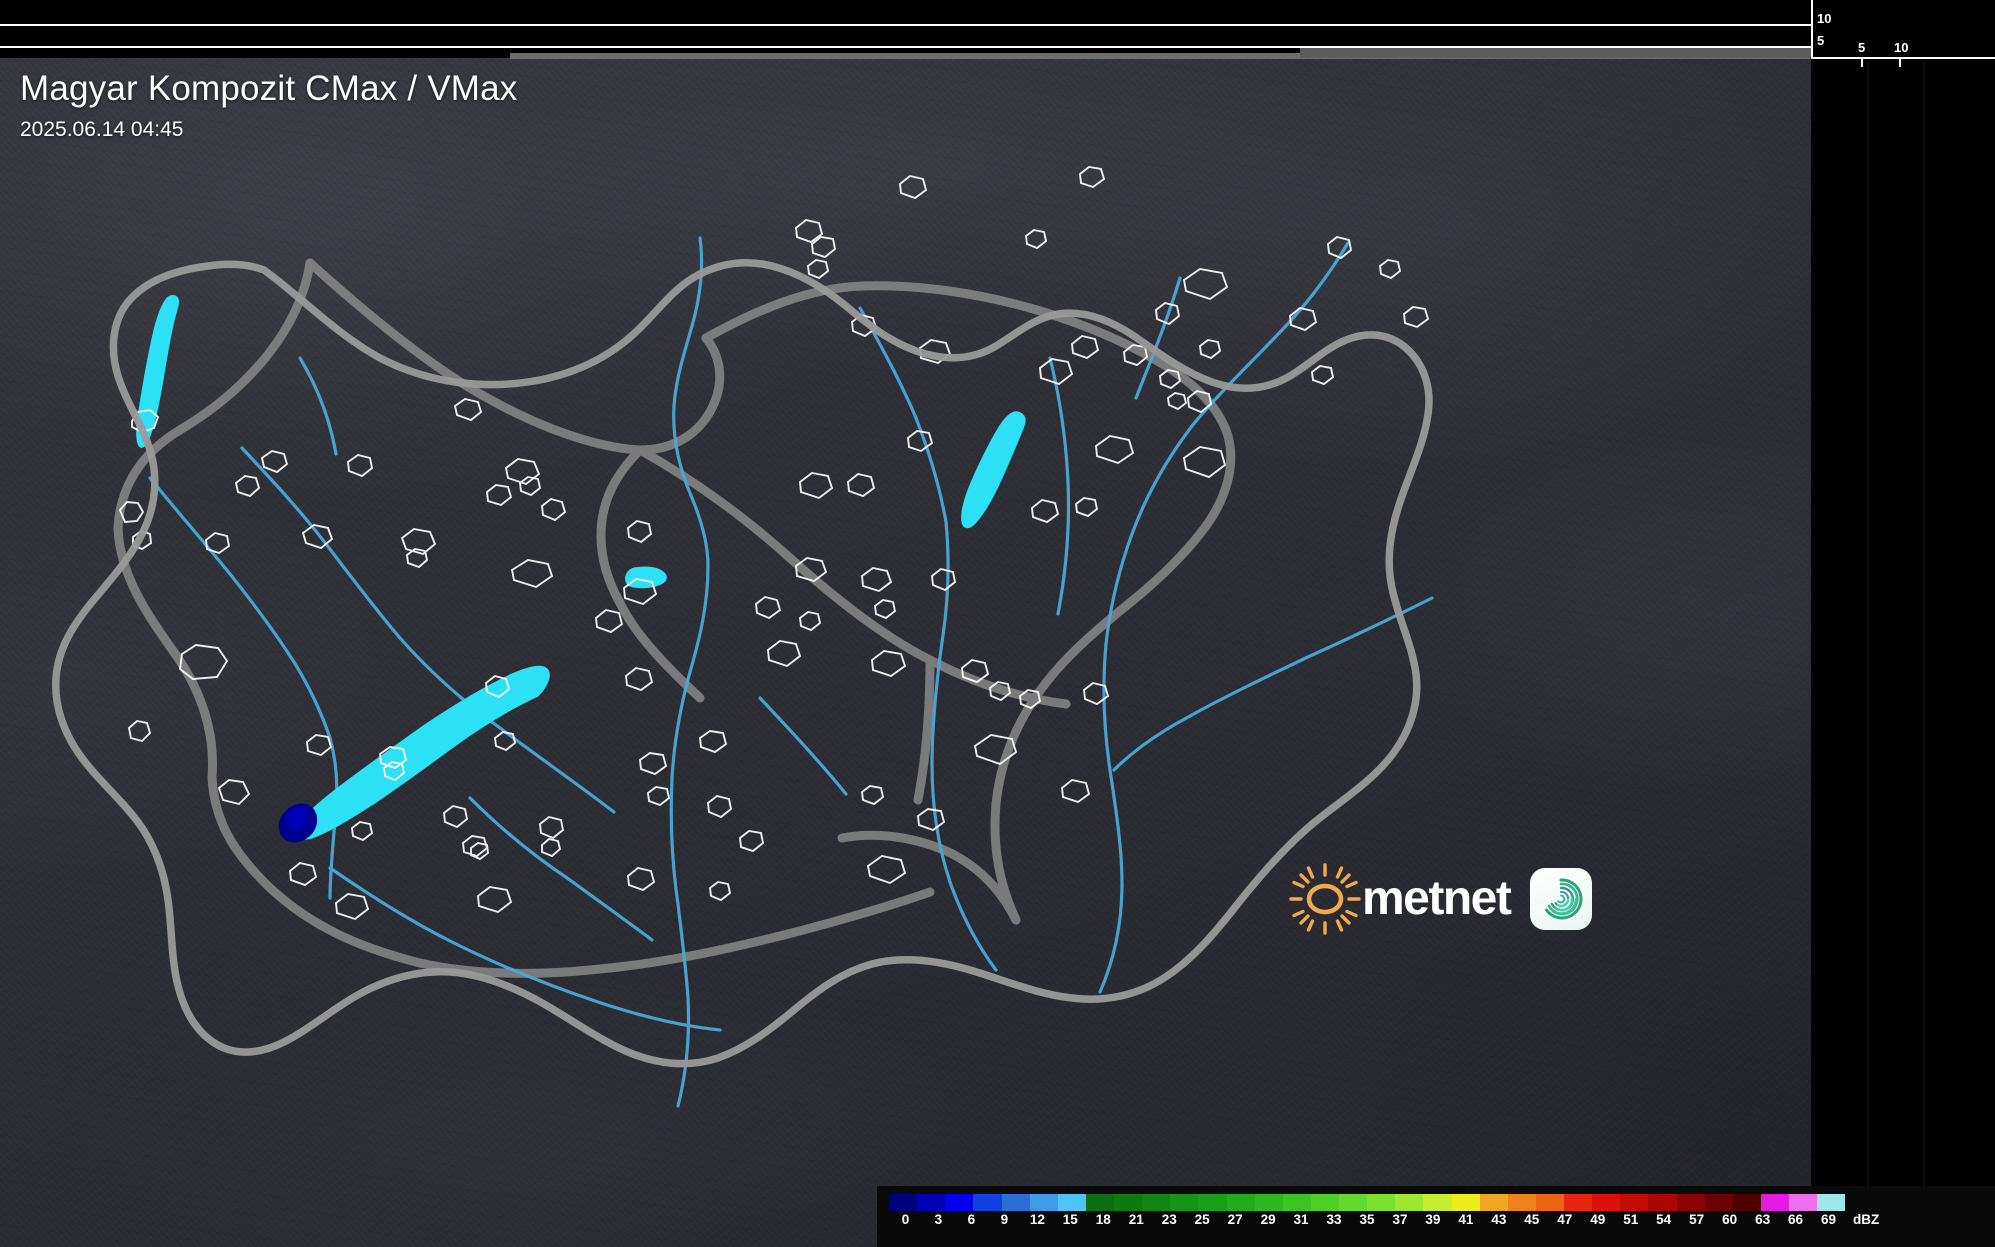  I want to click on metnet-logo: metnet, so click(1440, 899).